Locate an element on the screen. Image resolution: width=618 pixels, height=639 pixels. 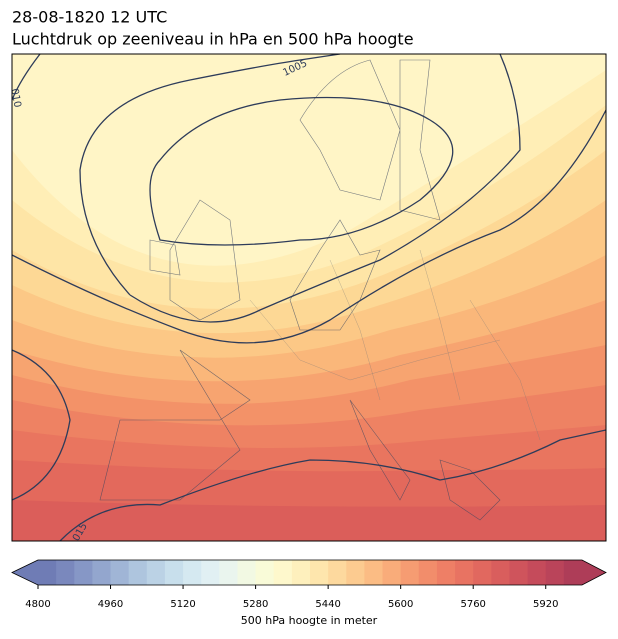
colorbar-extend-high is located at coordinates (594, 572).